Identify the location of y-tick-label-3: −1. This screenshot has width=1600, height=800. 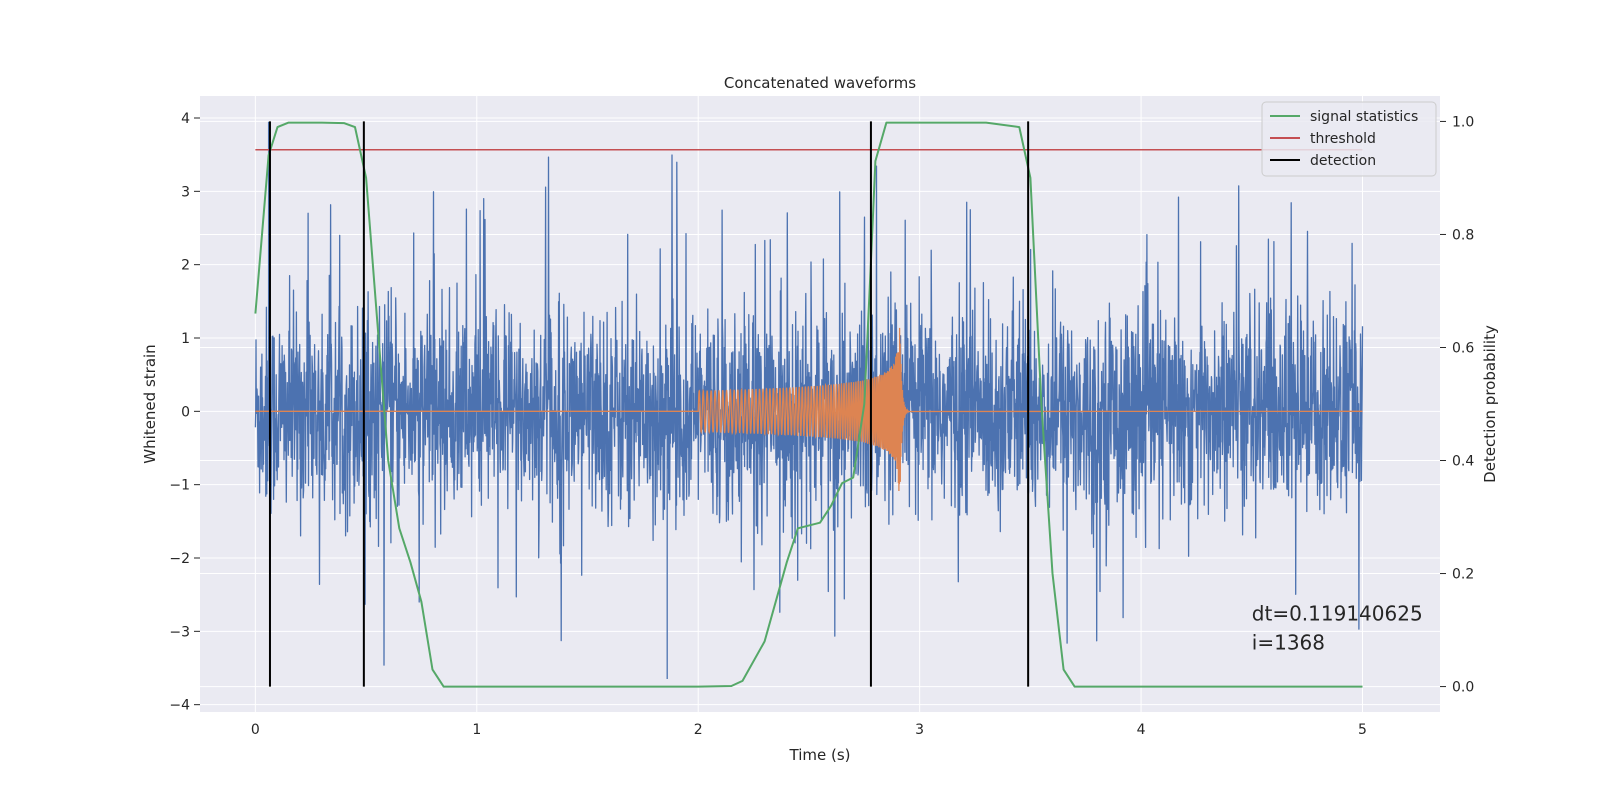
(179, 486).